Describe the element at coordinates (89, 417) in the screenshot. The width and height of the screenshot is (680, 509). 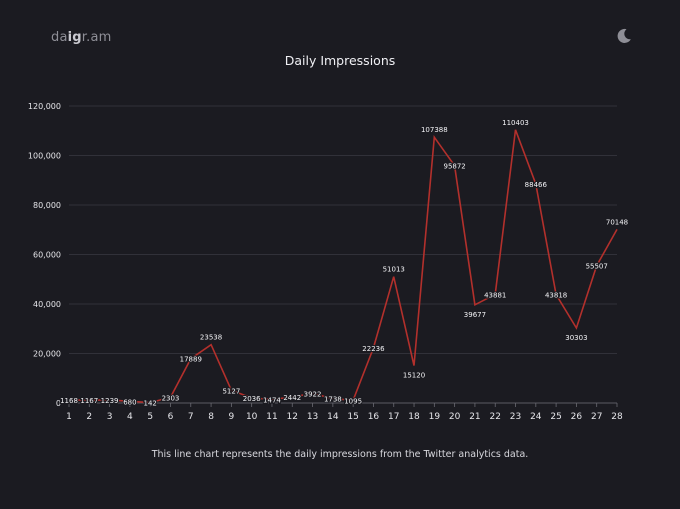
I see `x-tick-label: 2` at that location.